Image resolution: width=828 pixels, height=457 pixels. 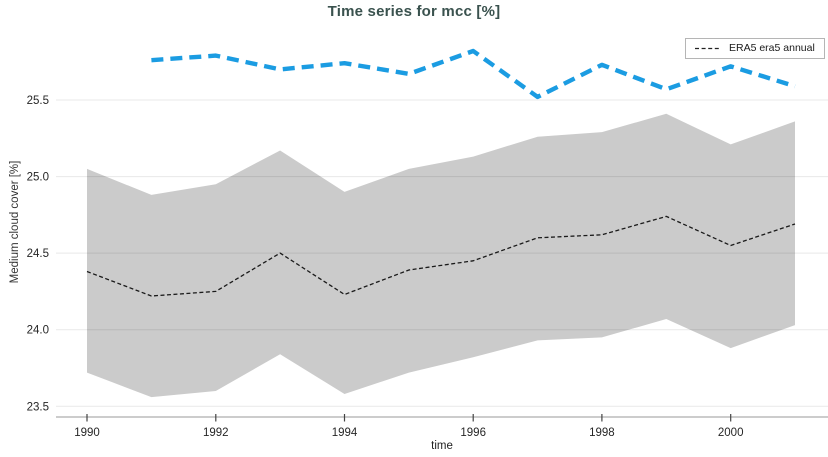 What do you see at coordinates (38, 178) in the screenshot?
I see `y-tick-label: 25.0` at bounding box center [38, 178].